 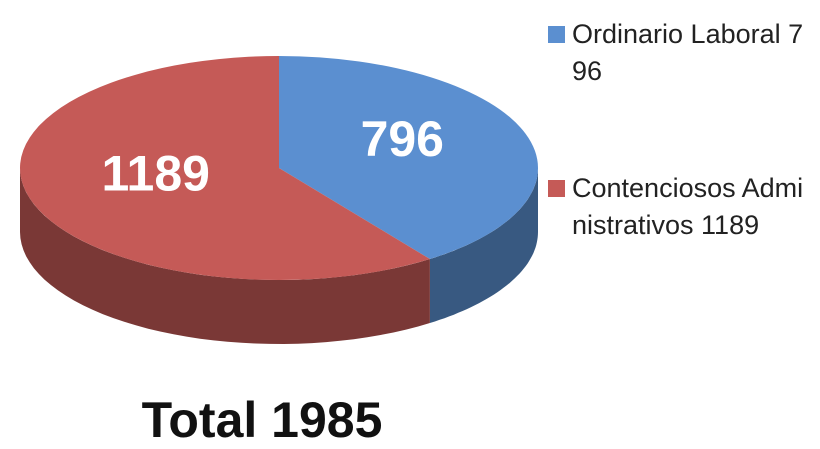 I want to click on legend-item: Ordinario Laboral 796, so click(x=679, y=53).